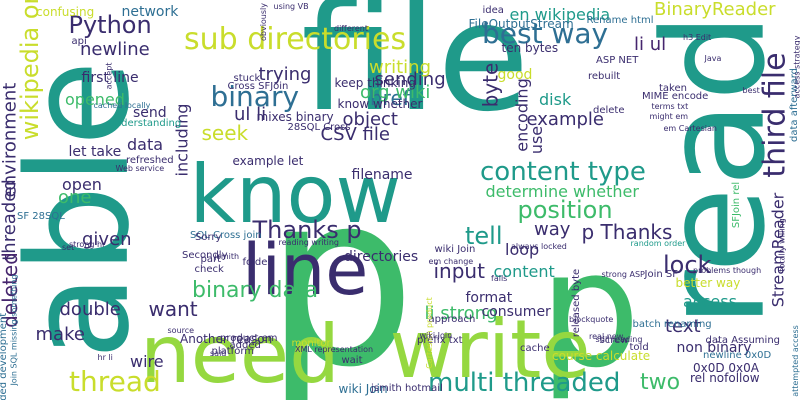 Image resolution: width=800 pixels, height=400 pixels. I want to click on word-line: line, so click(305, 270).